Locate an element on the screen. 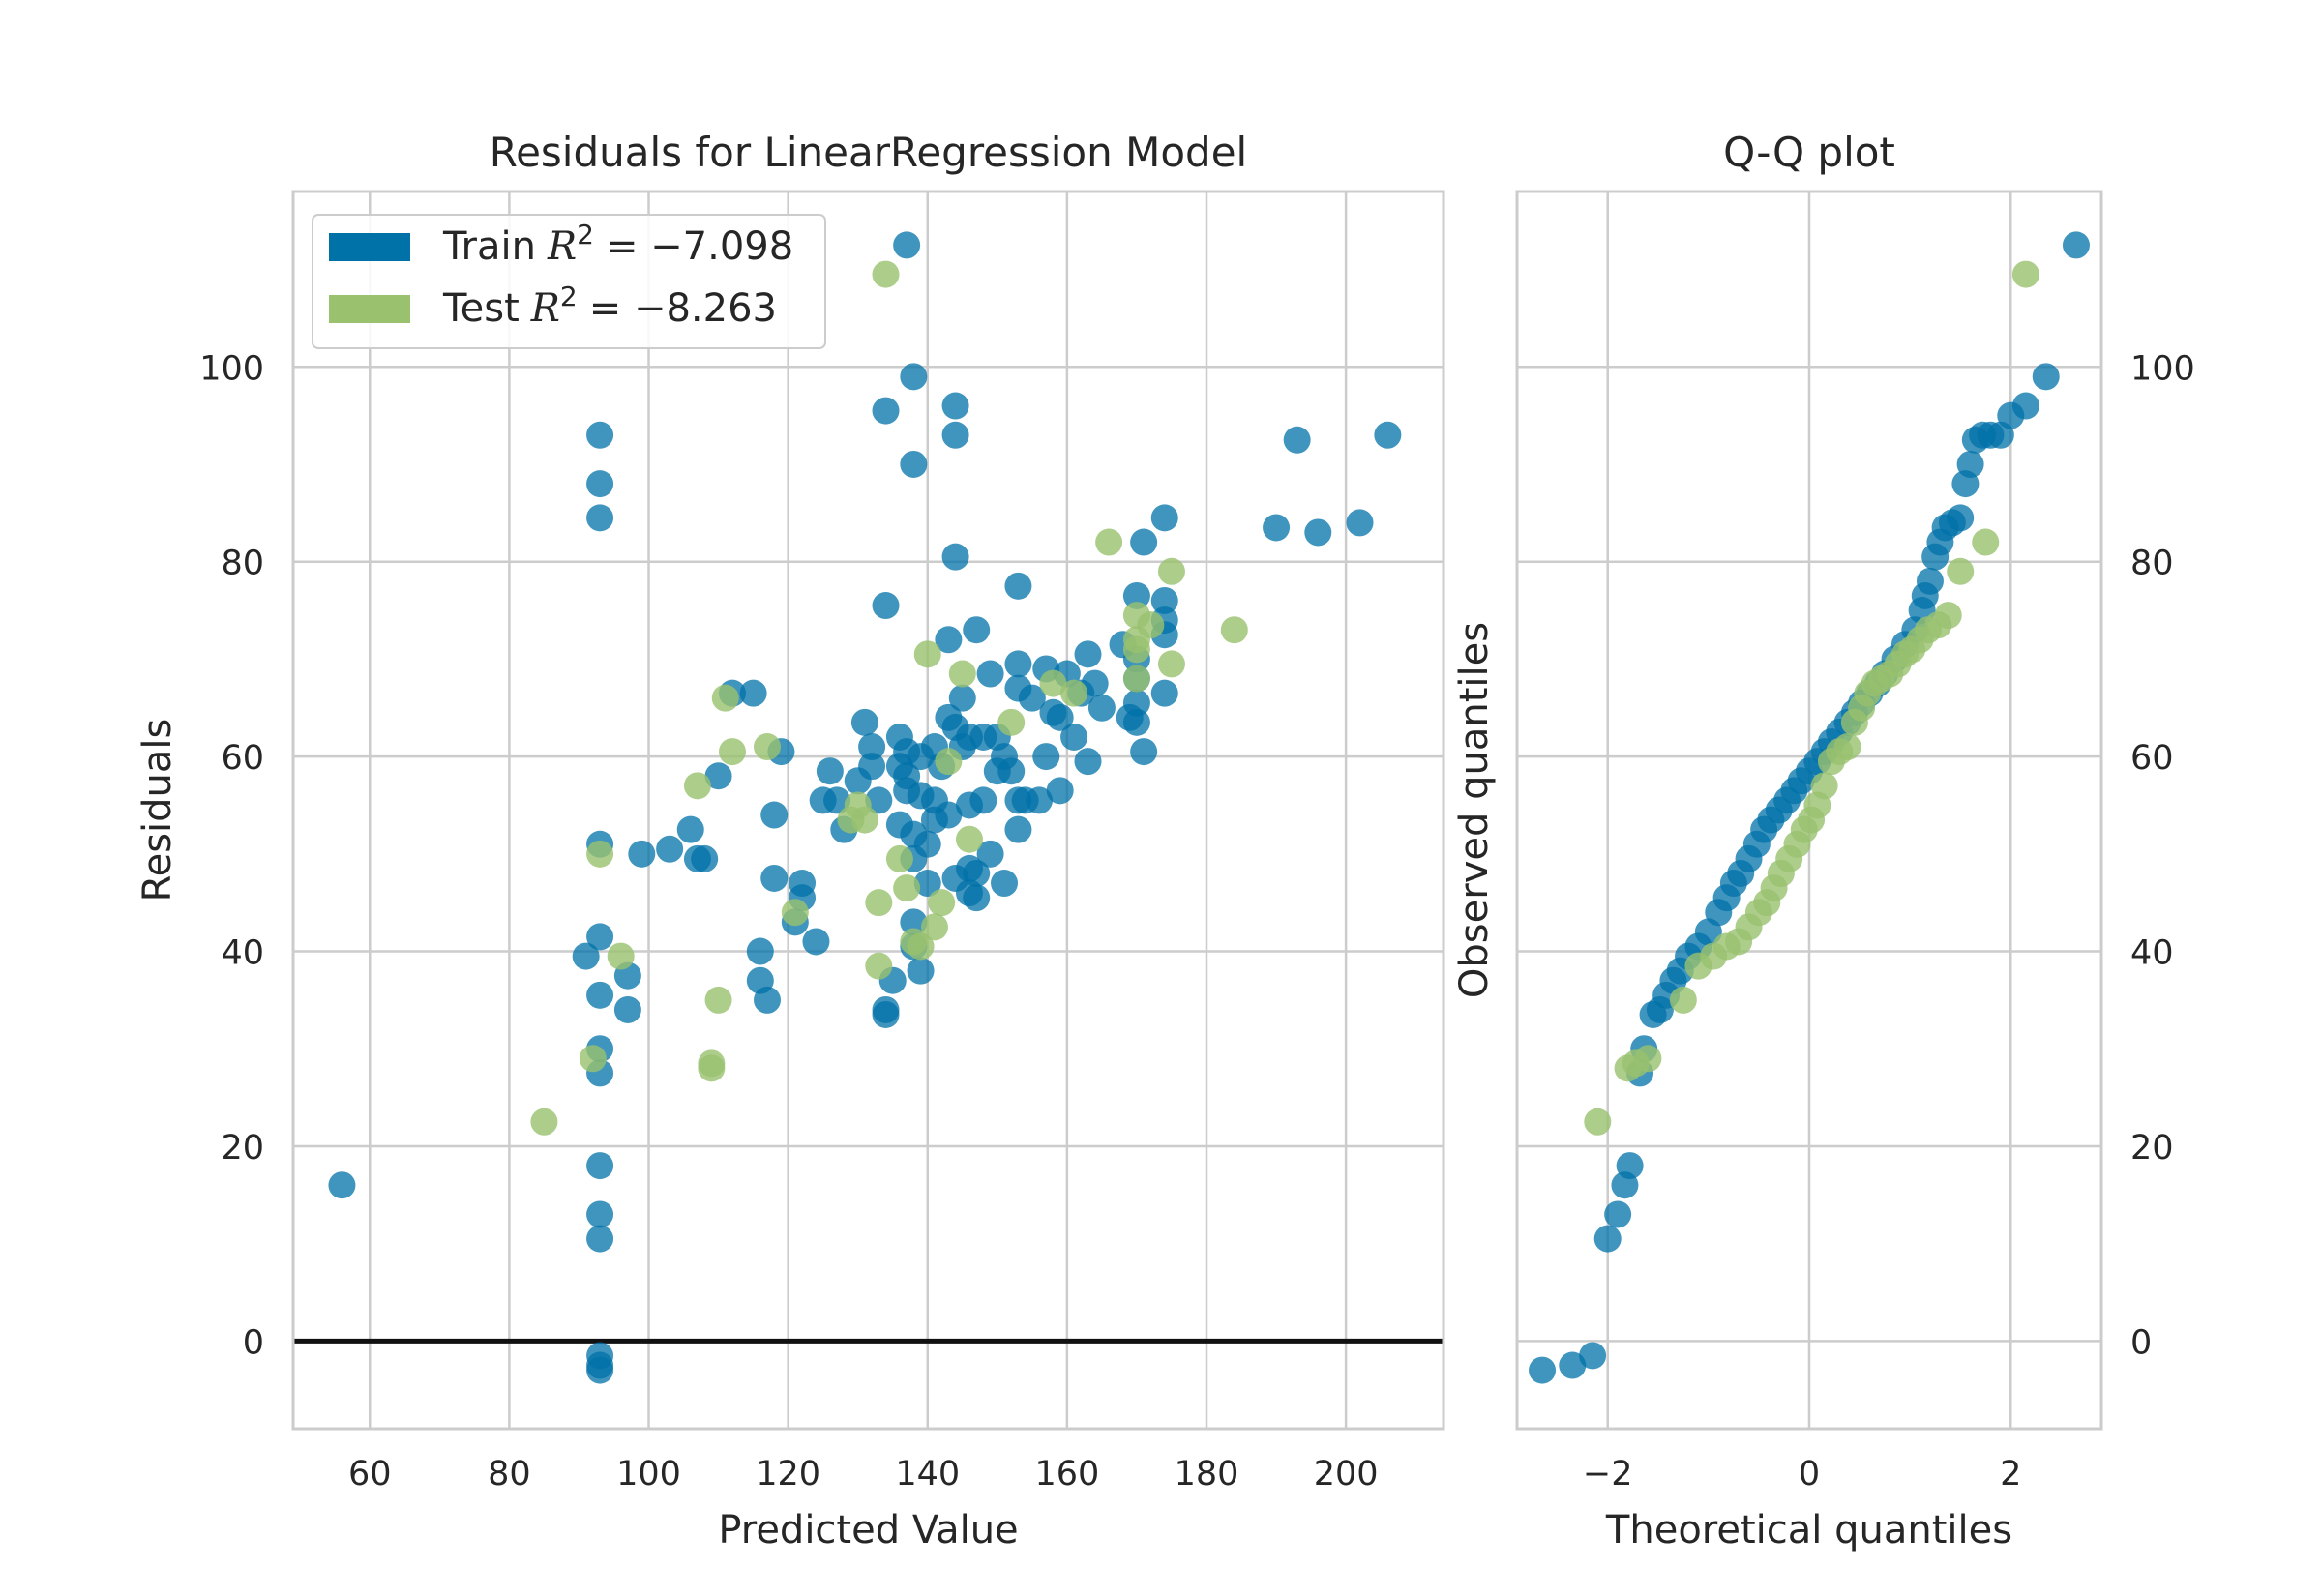 The image size is (2322, 1596). x-tick-label: 180 is located at coordinates (1207, 1474).